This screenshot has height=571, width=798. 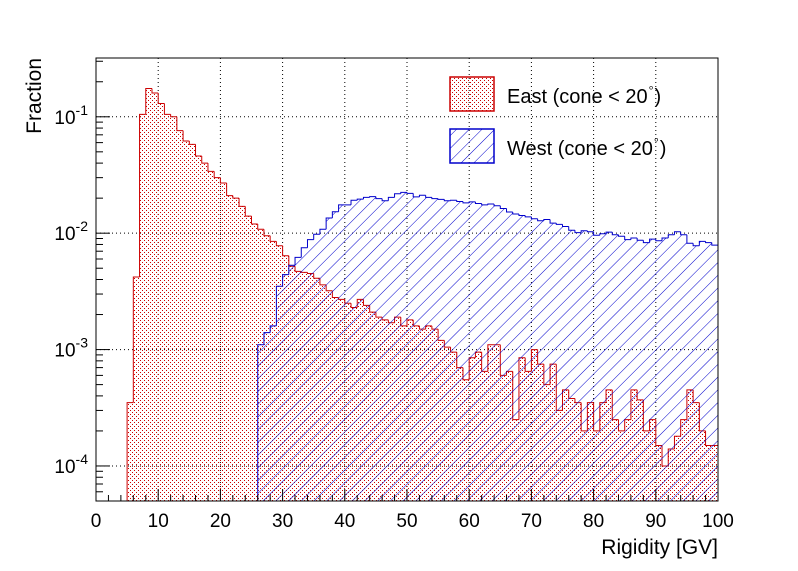 I want to click on x-tick-label: 100, so click(x=718, y=521).